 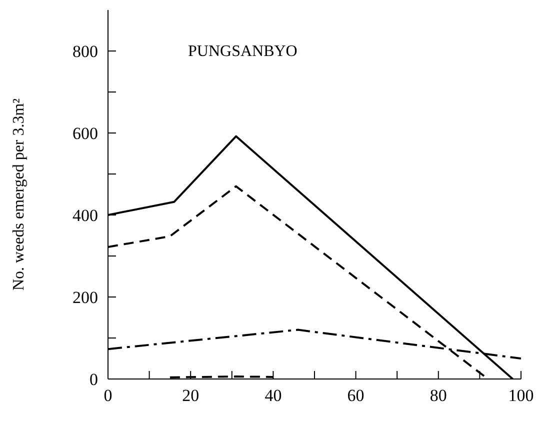 I want to click on y-tick-label: 200, so click(x=85, y=298).